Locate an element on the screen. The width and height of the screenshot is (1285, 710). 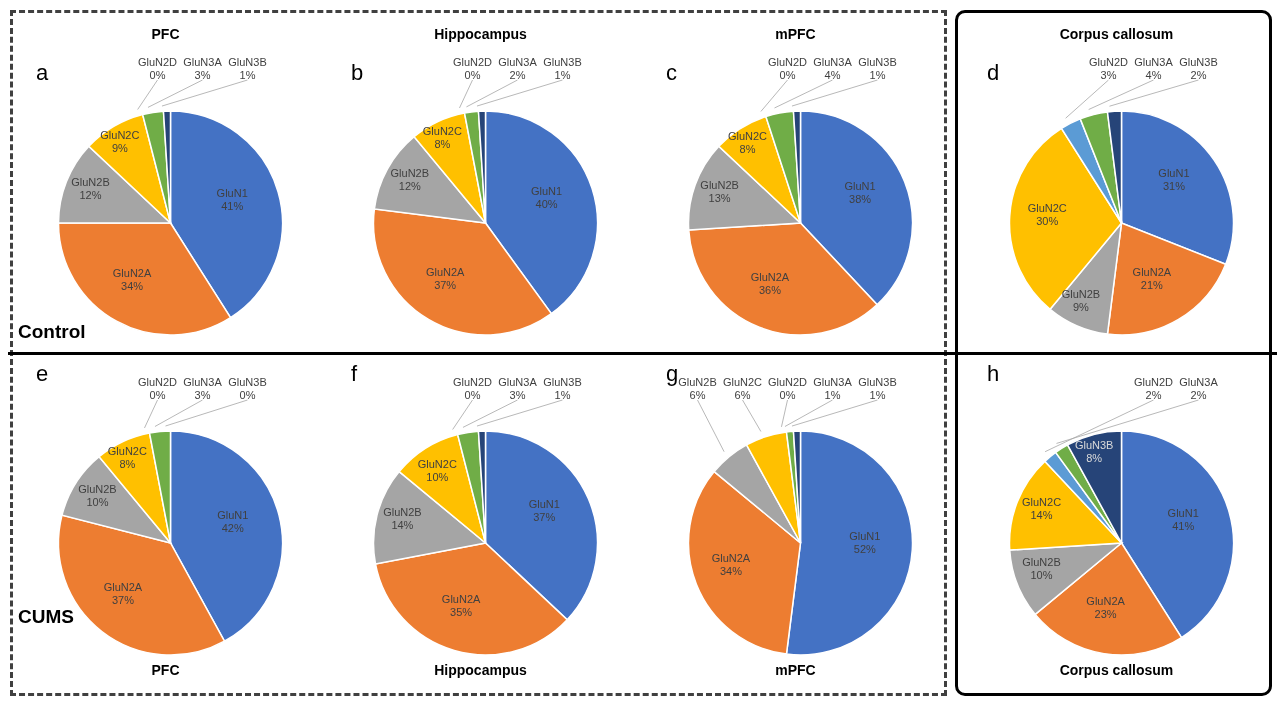
data-label: 34% is located at coordinates (132, 285).